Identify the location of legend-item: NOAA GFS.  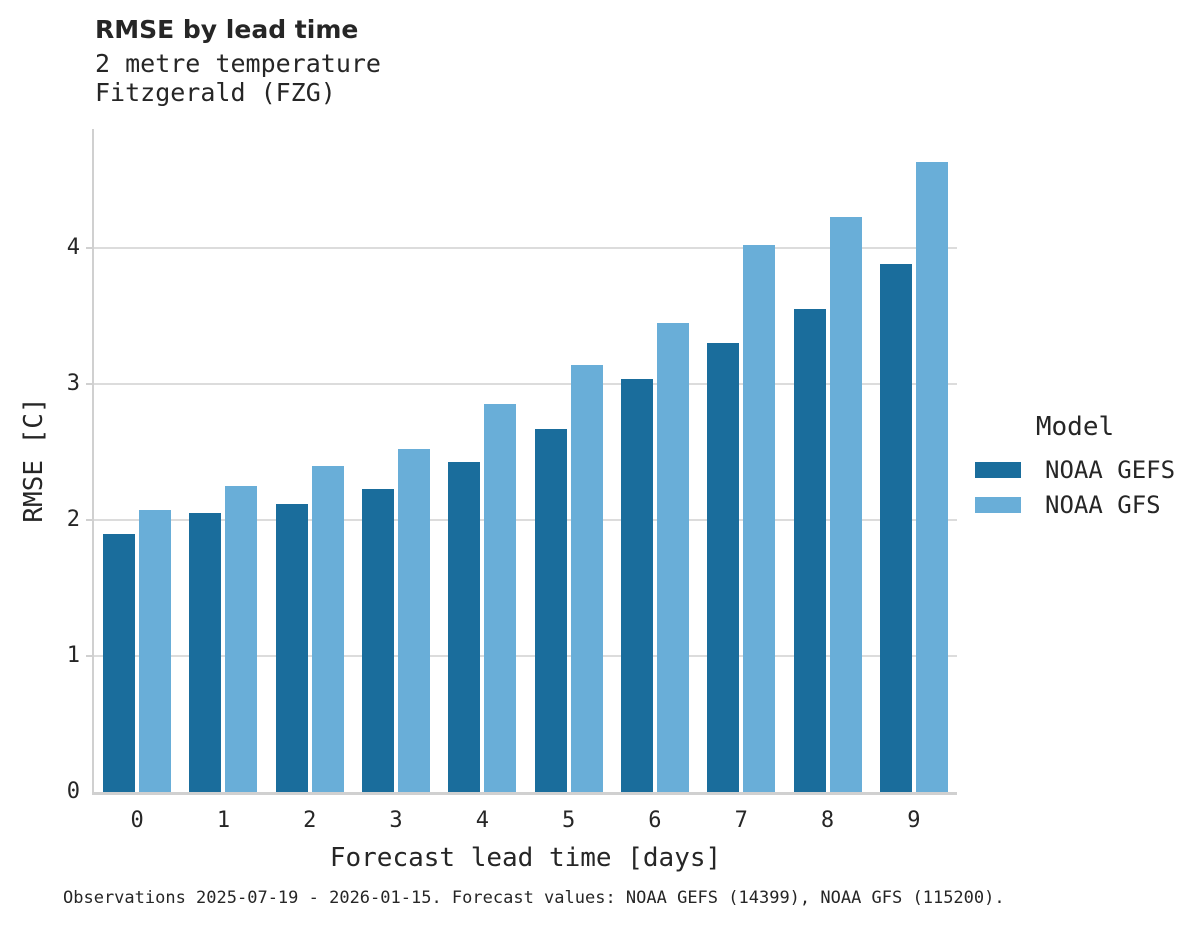
(1075, 504).